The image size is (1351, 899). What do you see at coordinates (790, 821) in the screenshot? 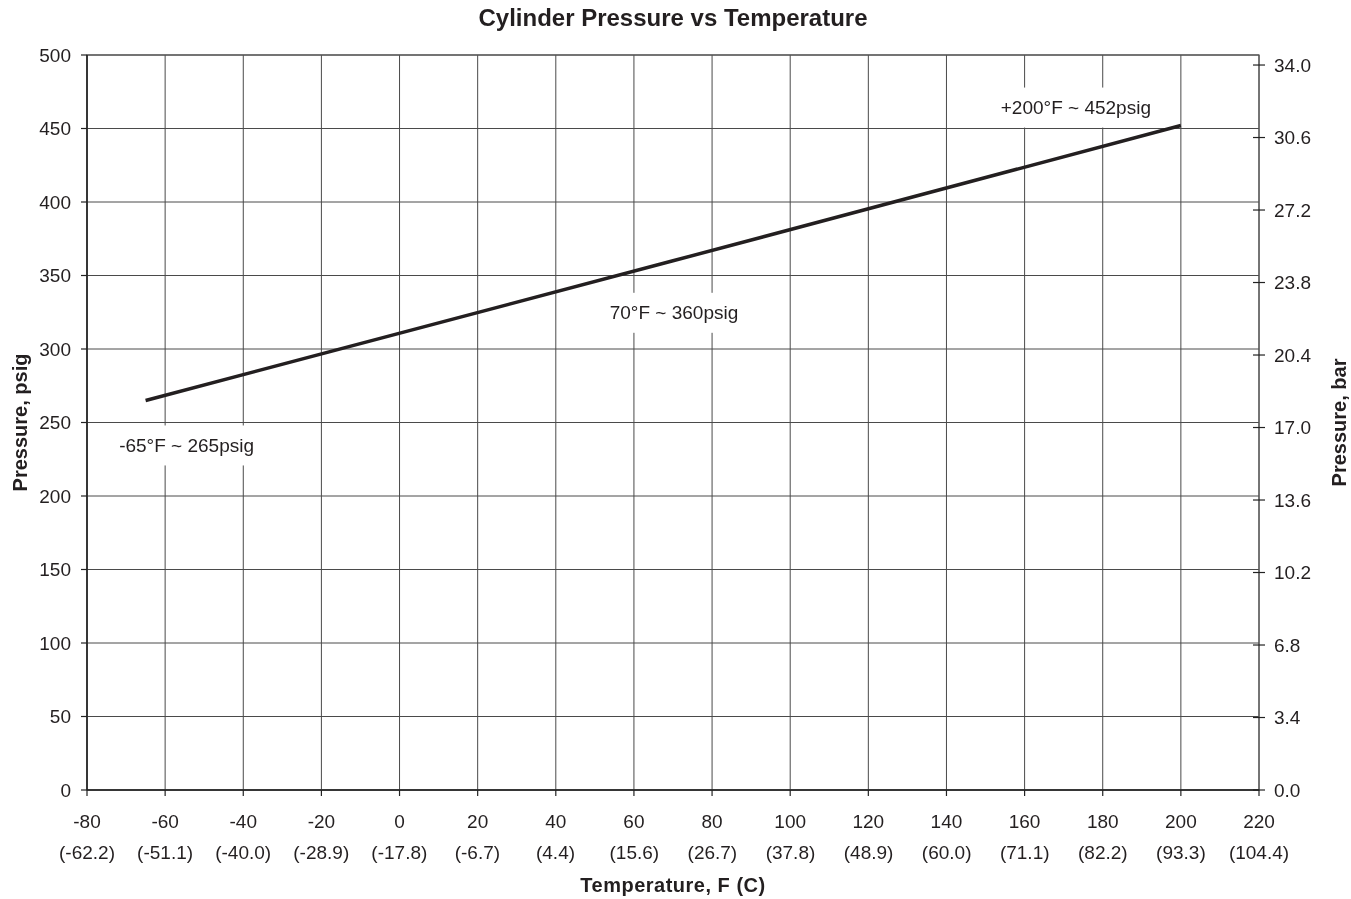
I see `x-tick-label: 100` at bounding box center [790, 821].